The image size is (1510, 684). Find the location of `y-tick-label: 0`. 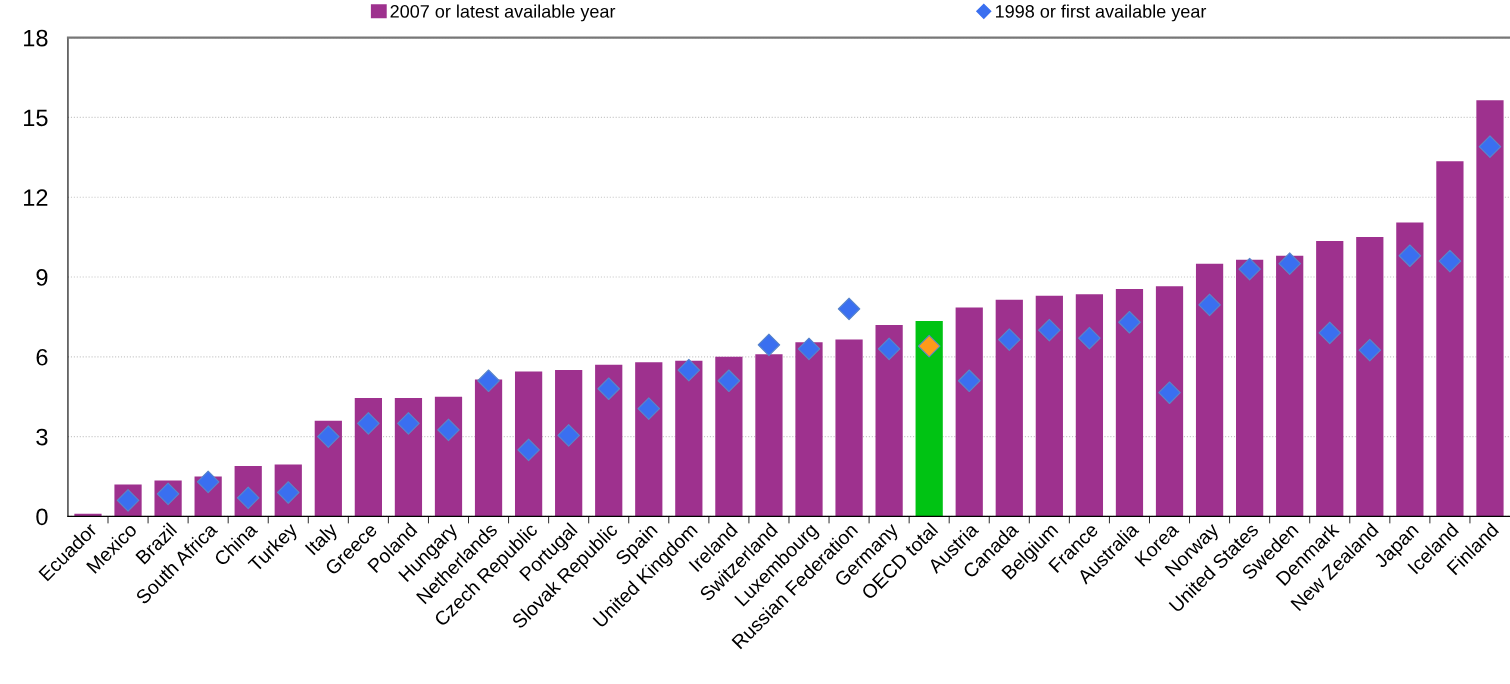

y-tick-label: 0 is located at coordinates (42, 517).